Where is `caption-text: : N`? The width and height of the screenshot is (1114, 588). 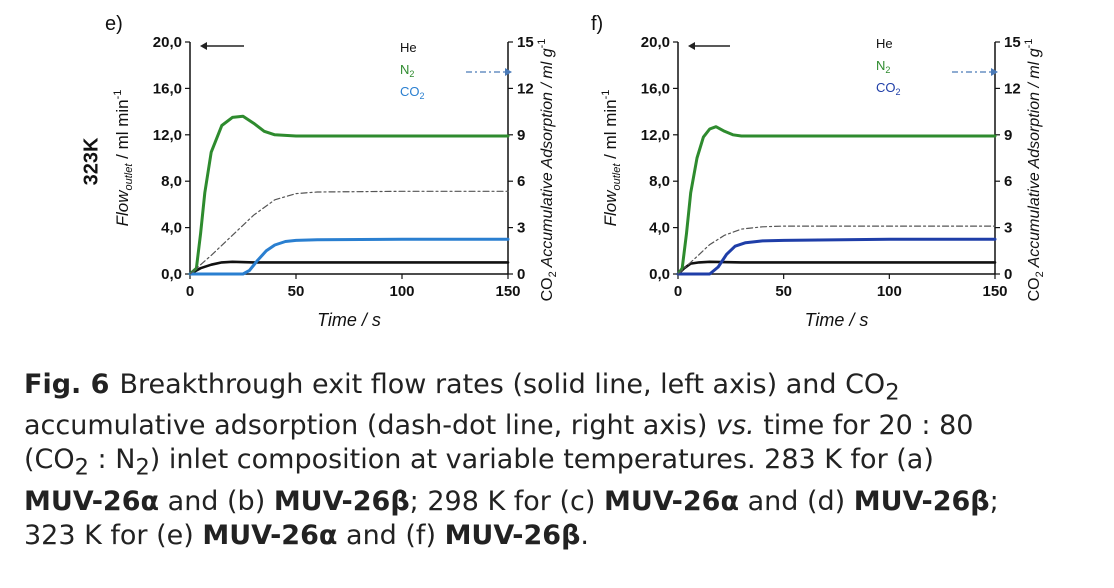 caption-text: : N is located at coordinates (112, 460).